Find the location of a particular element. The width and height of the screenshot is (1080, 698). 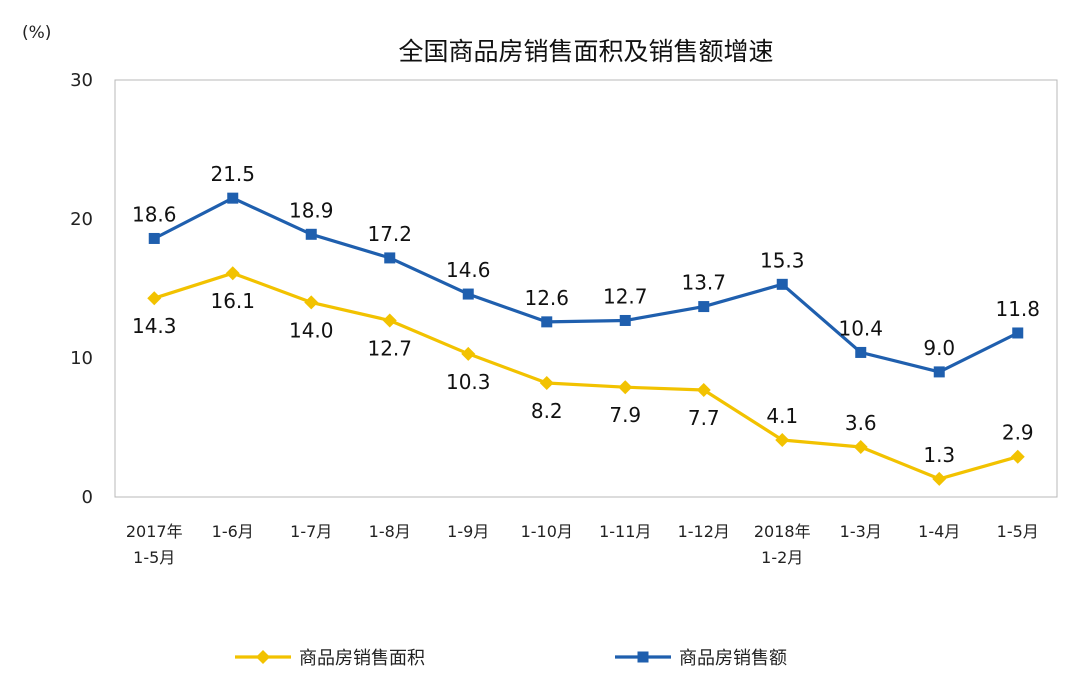

x-tick-label: 1-5月 is located at coordinates (1018, 531).